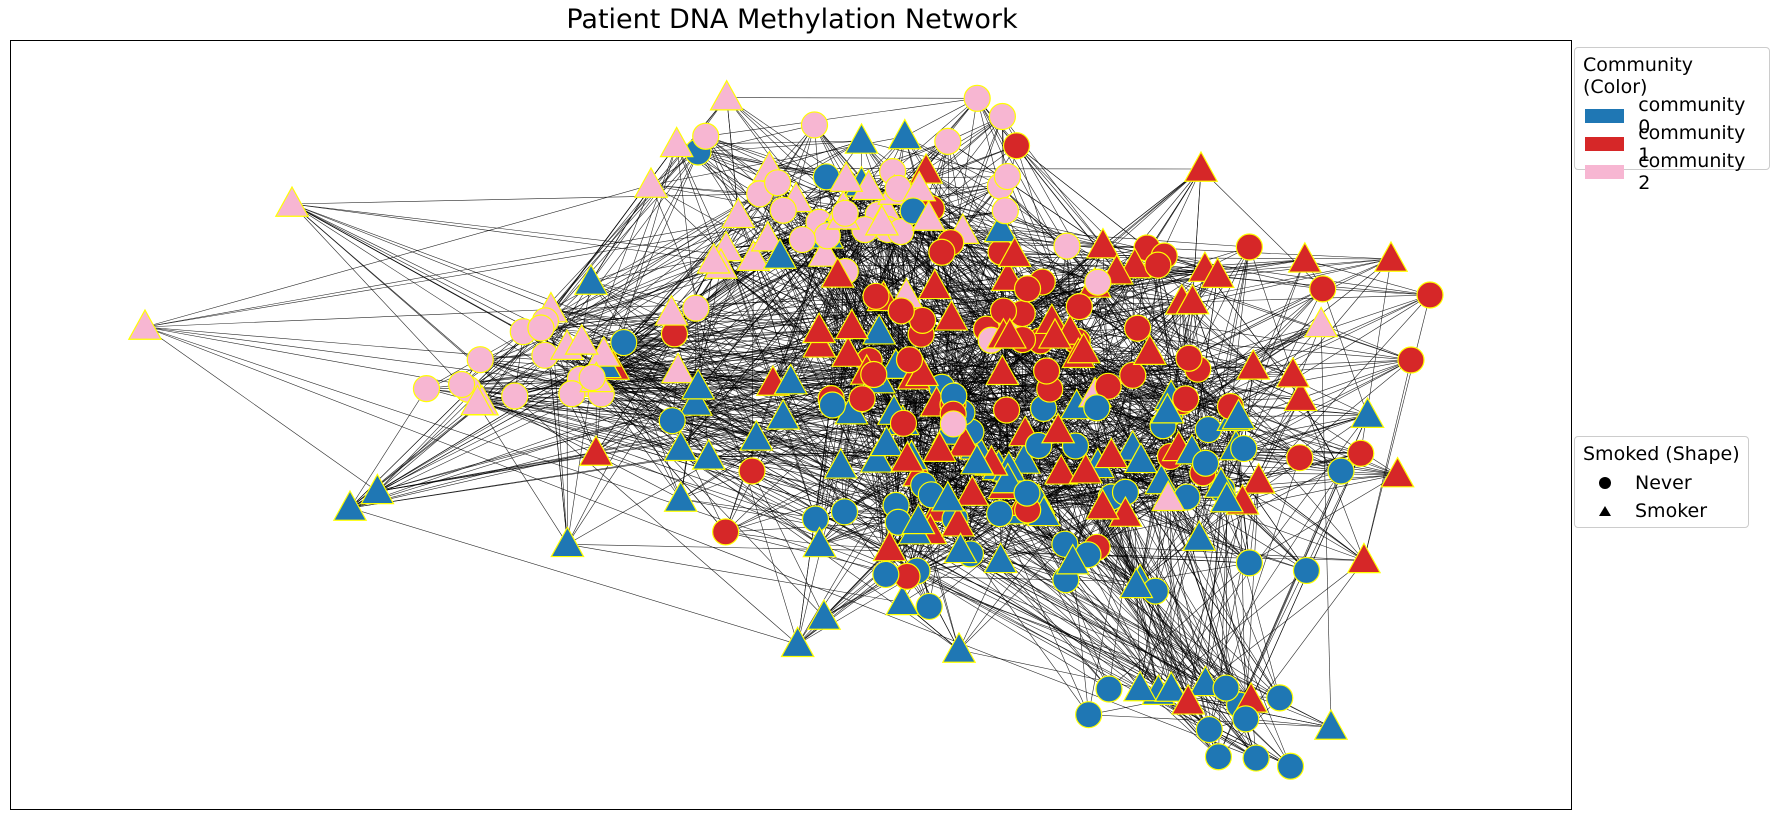 This screenshot has width=1780, height=820. What do you see at coordinates (1605, 116) in the screenshot?
I see `community-0-swatch` at bounding box center [1605, 116].